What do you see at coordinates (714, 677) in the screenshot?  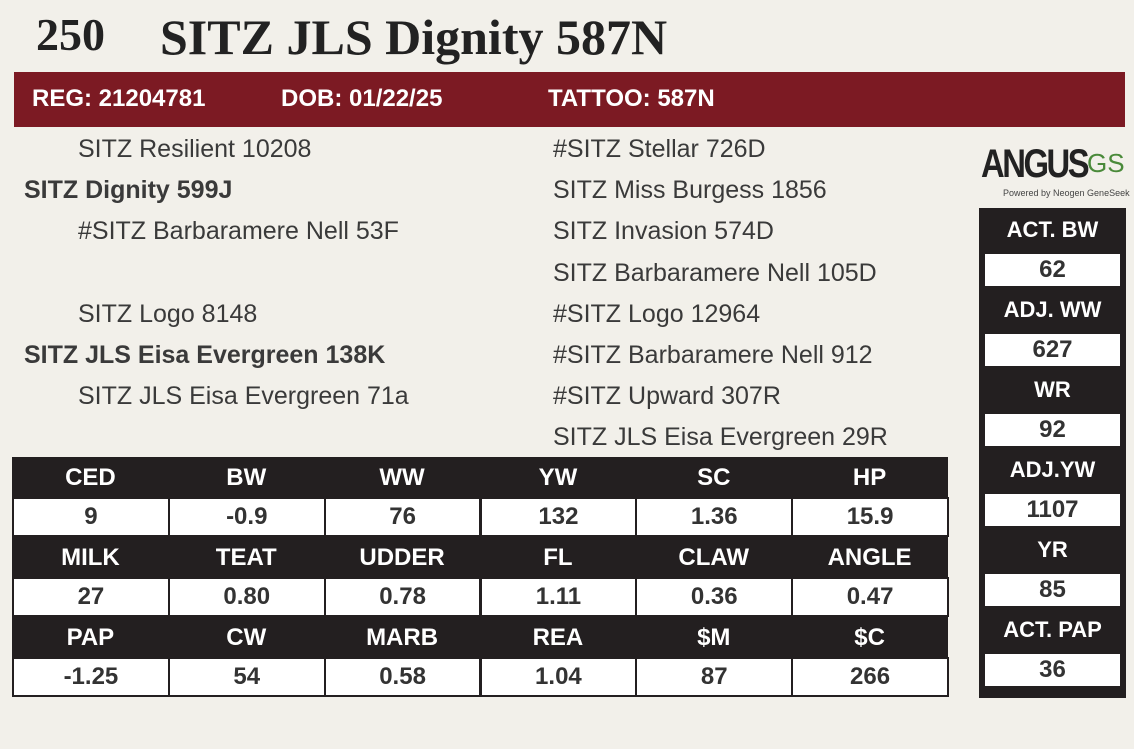 I see `epd-value: 87` at bounding box center [714, 677].